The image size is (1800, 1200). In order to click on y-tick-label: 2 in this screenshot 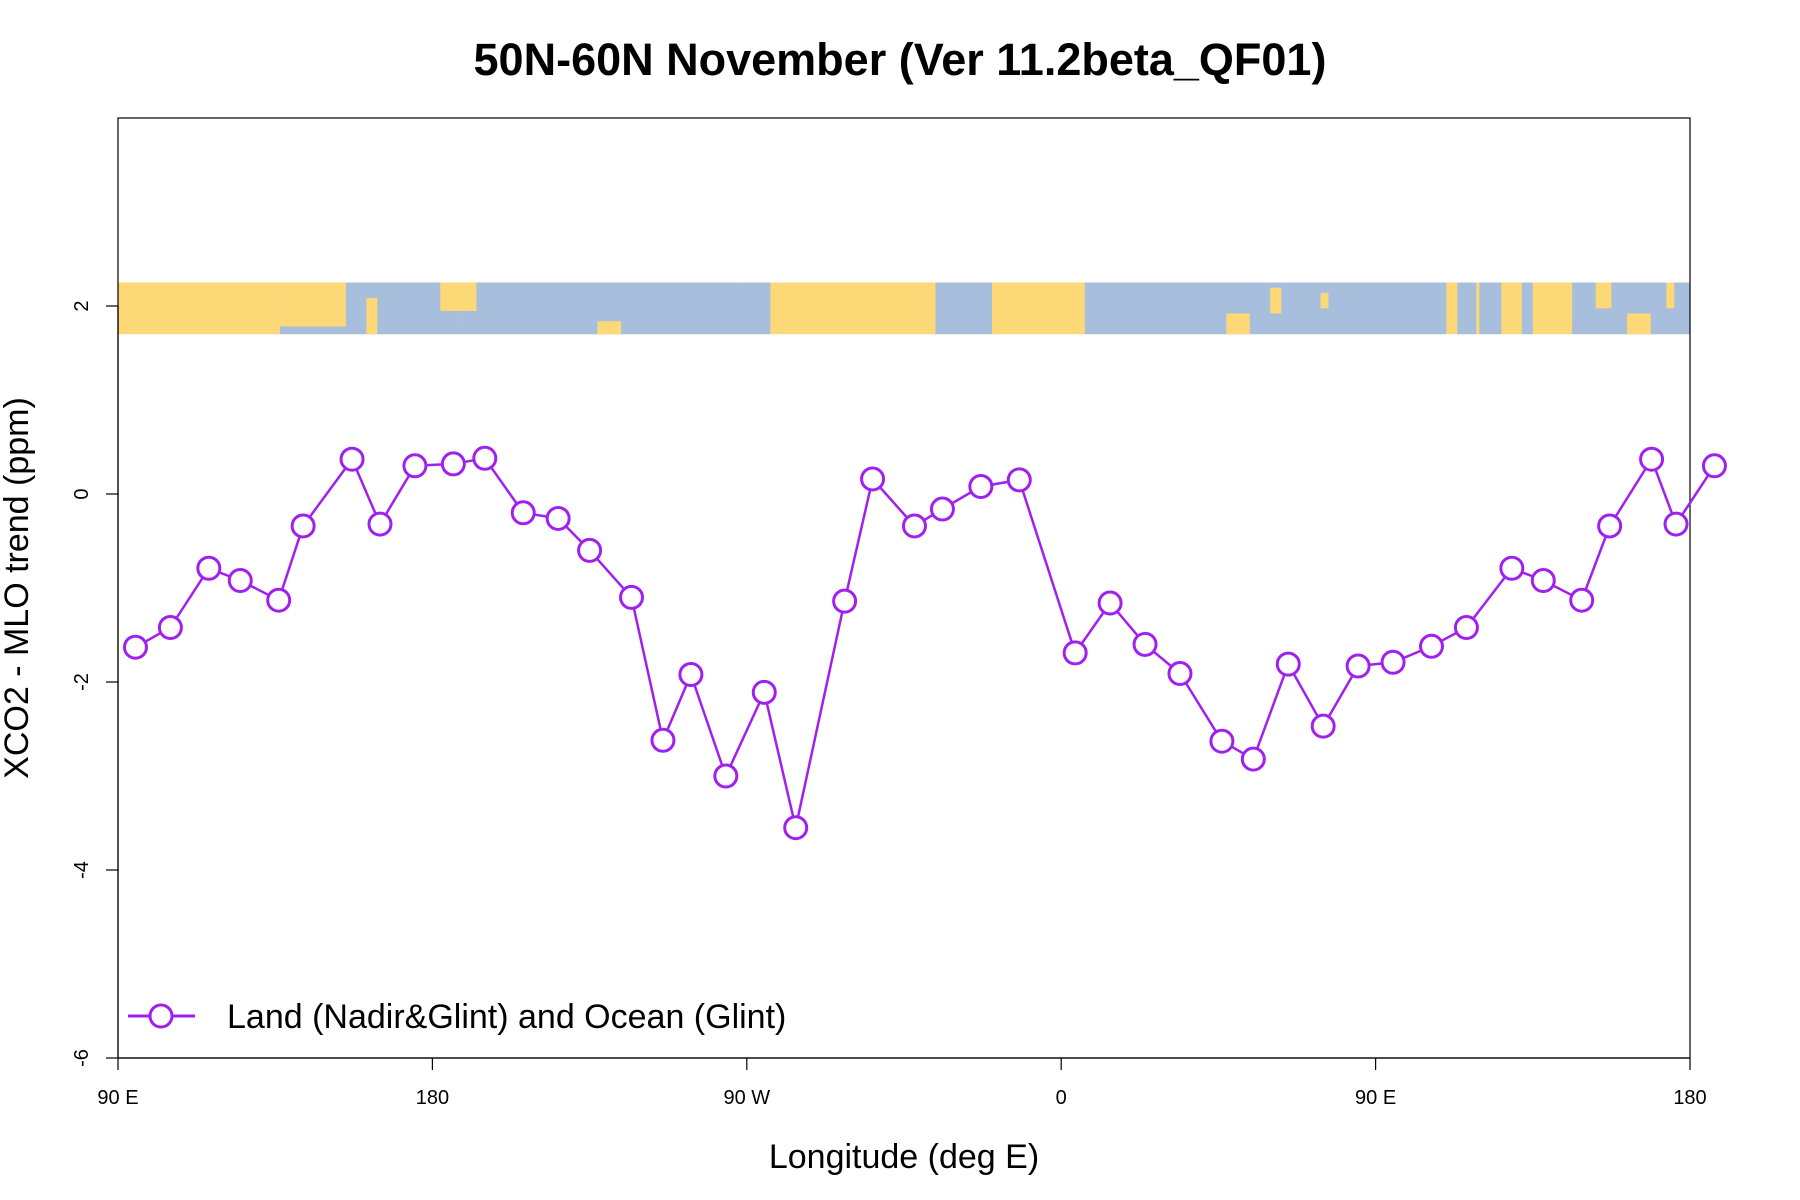, I will do `click(82, 305)`.